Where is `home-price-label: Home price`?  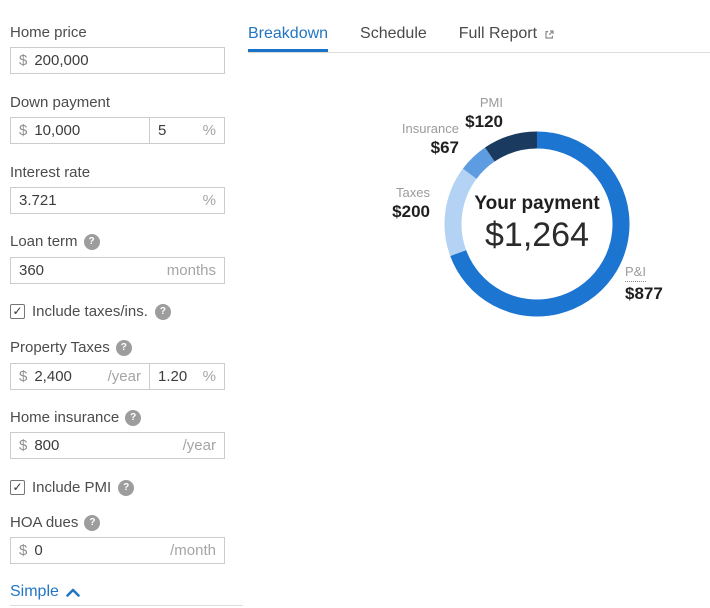 home-price-label: Home price is located at coordinates (48, 32).